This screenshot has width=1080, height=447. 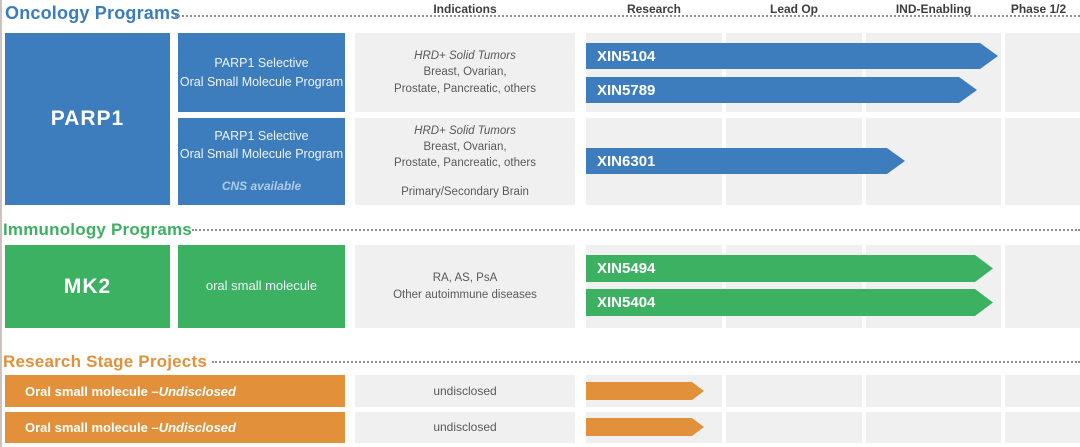 What do you see at coordinates (933, 9) in the screenshot?
I see `column-header-ind-enabling: IND-Enabling` at bounding box center [933, 9].